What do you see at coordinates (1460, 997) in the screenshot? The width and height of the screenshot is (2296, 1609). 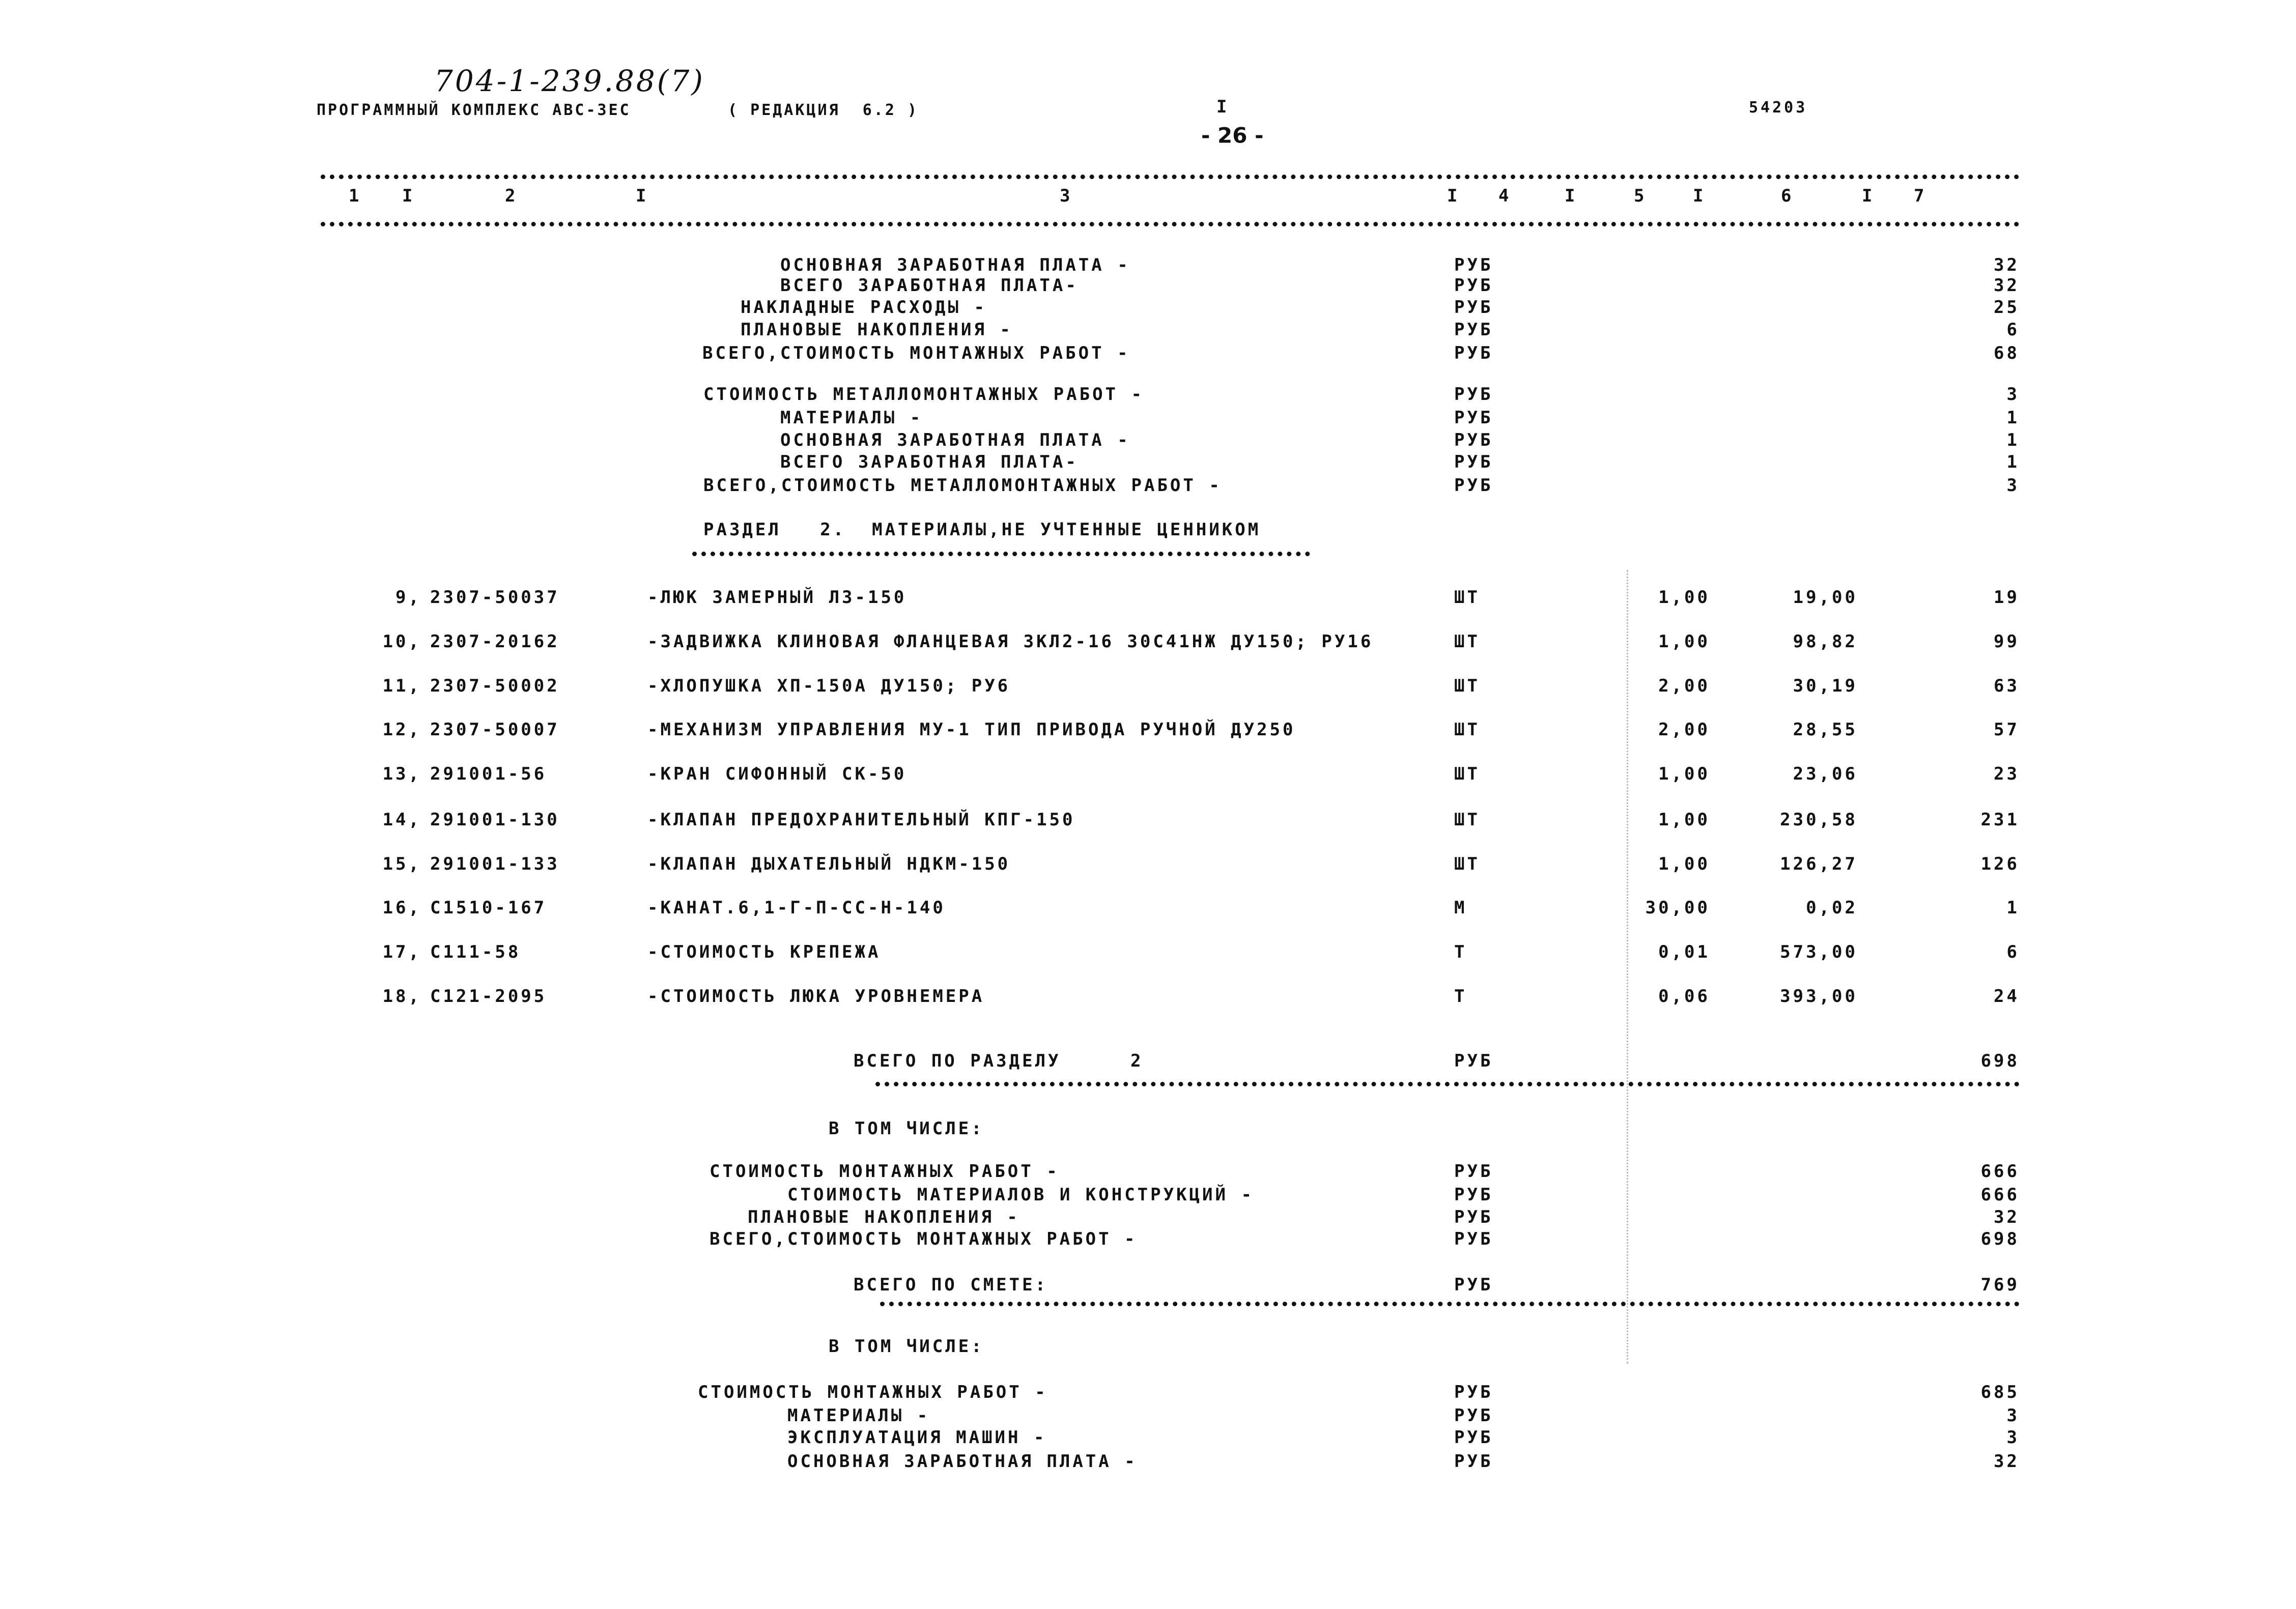 I see `item-unit: Т` at bounding box center [1460, 997].